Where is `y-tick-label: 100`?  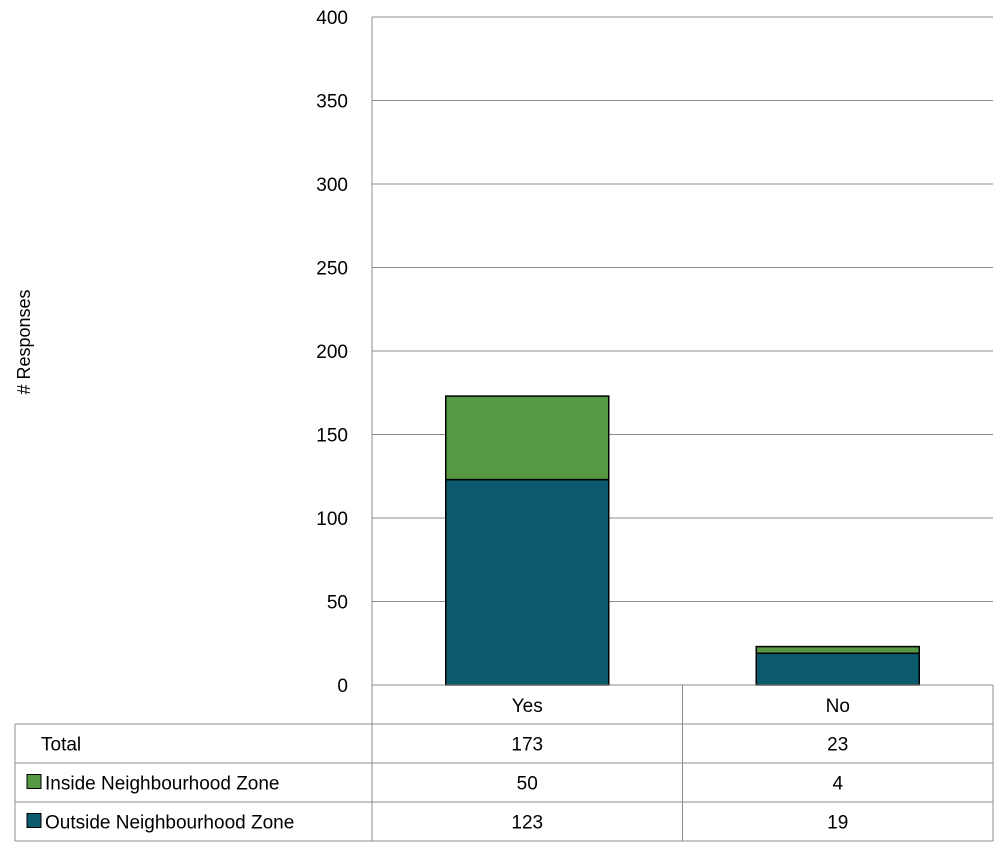
y-tick-label: 100 is located at coordinates (332, 519).